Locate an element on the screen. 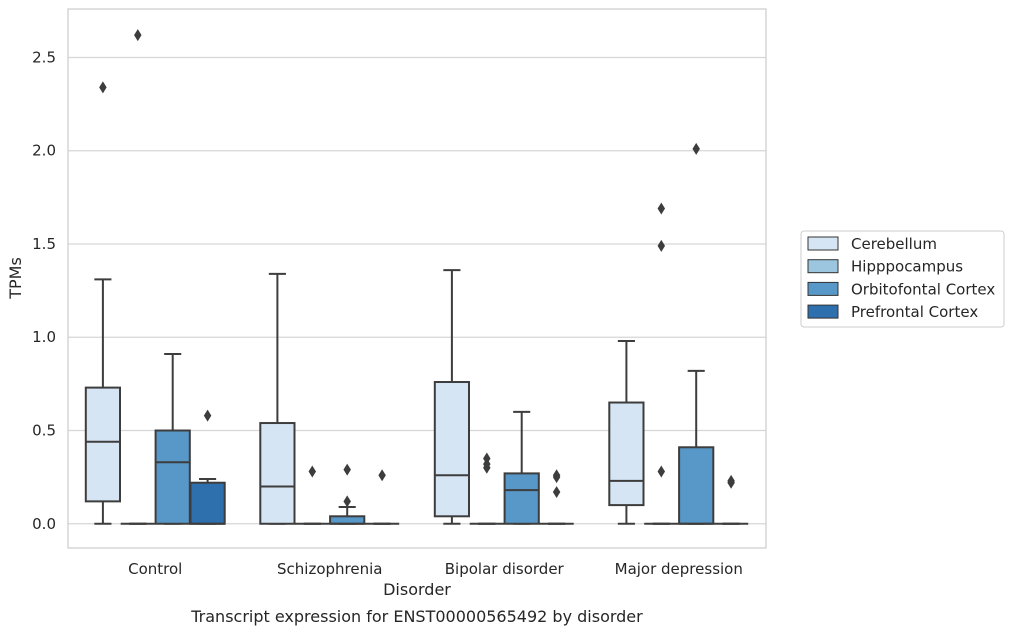 The image size is (1014, 634). x-tick-label: Schizophrenia is located at coordinates (329, 569).